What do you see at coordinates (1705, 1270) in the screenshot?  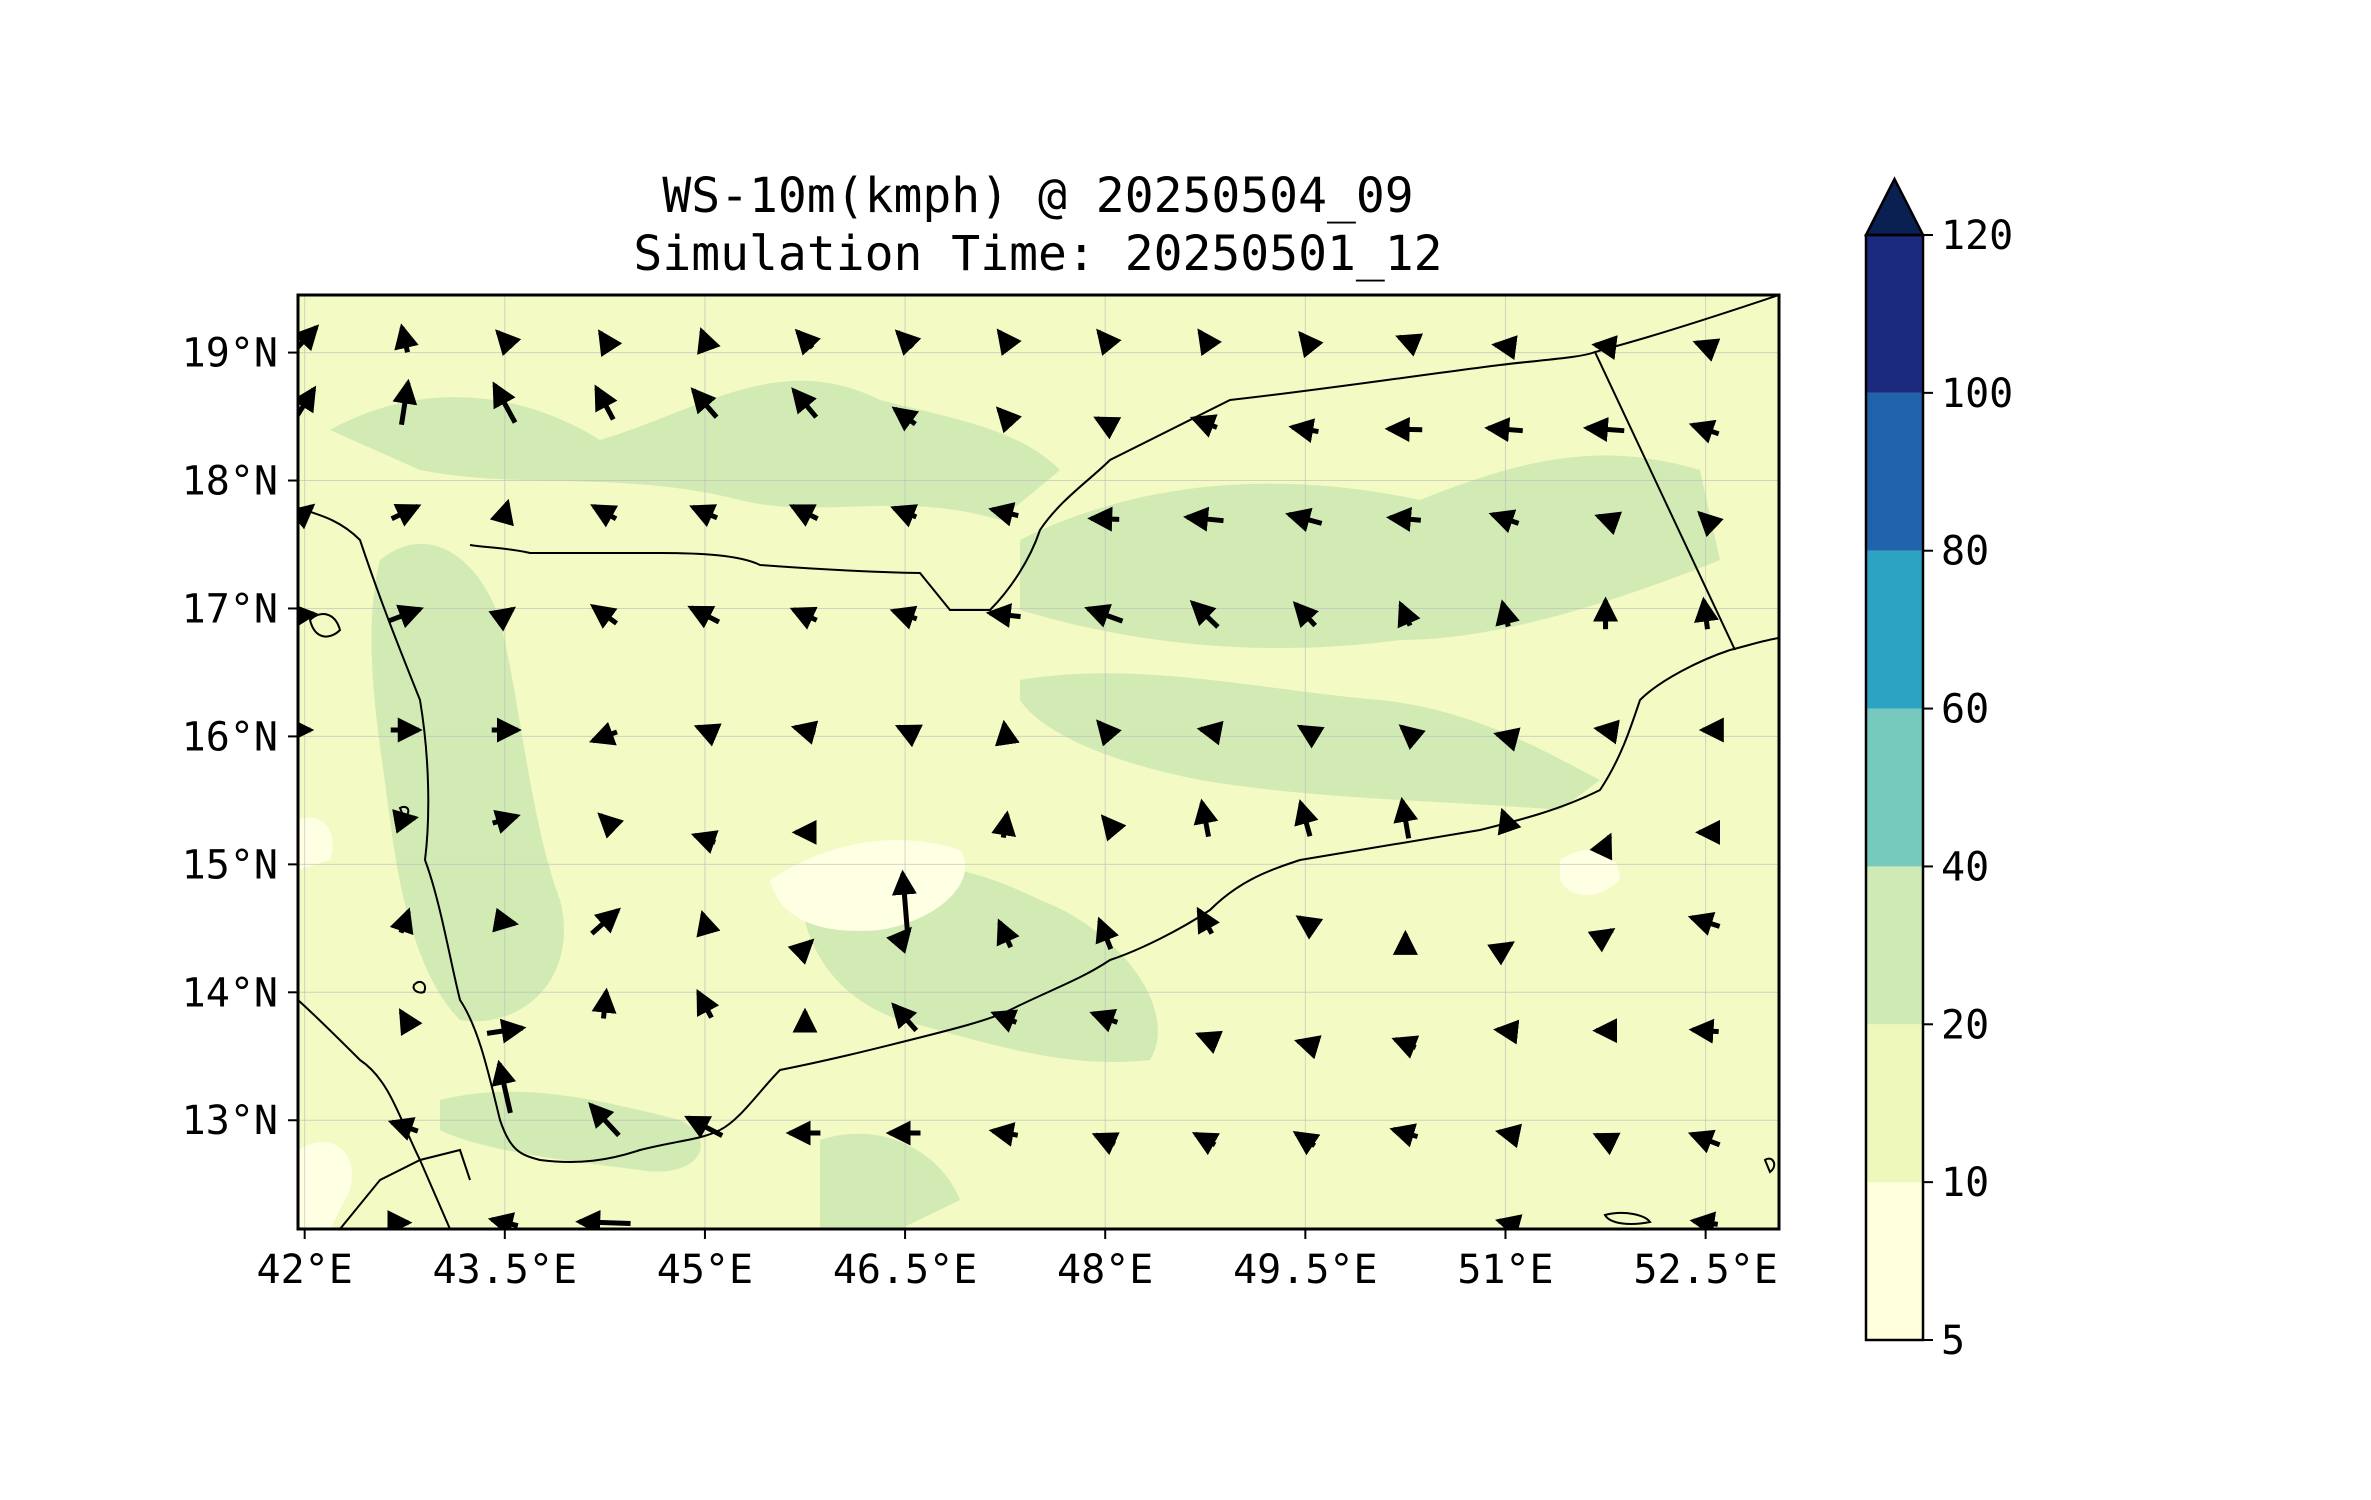 I see `x-tick-label: 52.5°E` at bounding box center [1705, 1270].